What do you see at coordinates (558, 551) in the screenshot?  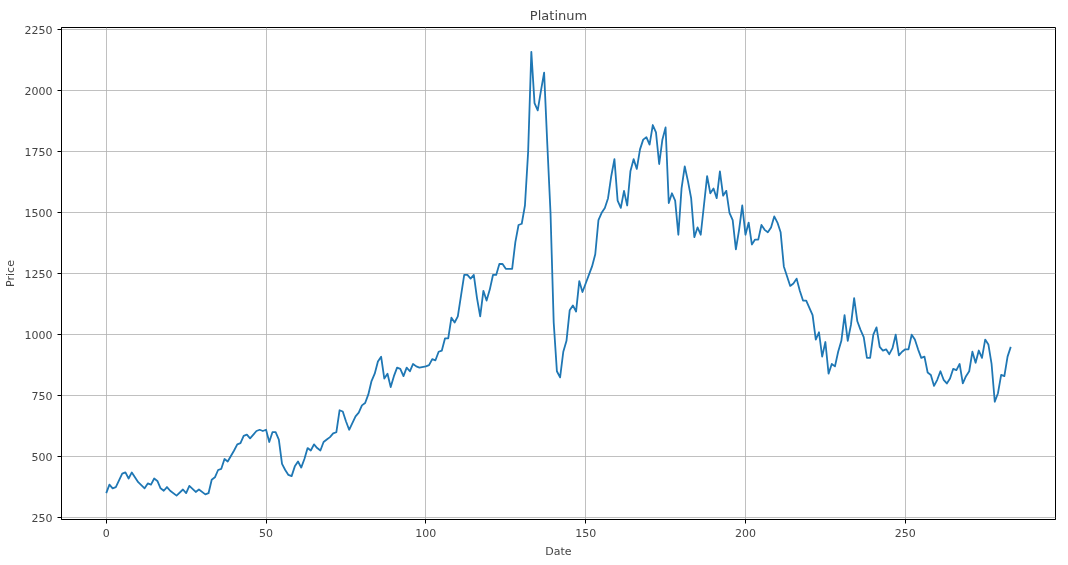 I see `x-axis-title: Date` at bounding box center [558, 551].